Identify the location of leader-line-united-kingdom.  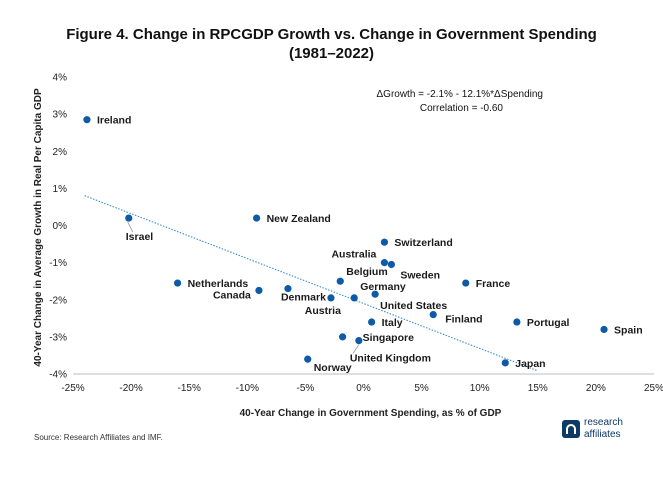
(356, 349).